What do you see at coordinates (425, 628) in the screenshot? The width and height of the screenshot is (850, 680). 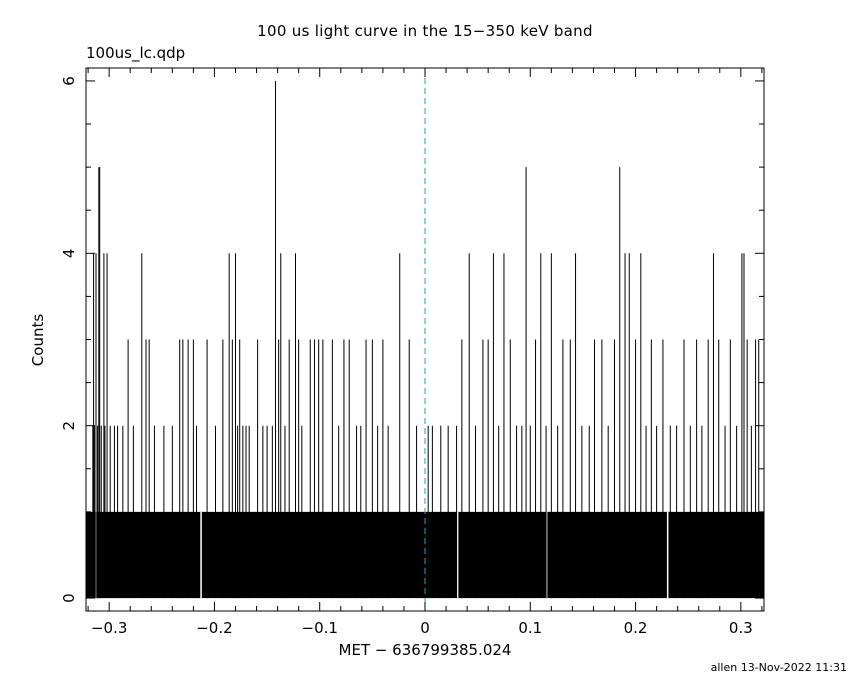 I see `x-tick-label: 0` at bounding box center [425, 628].